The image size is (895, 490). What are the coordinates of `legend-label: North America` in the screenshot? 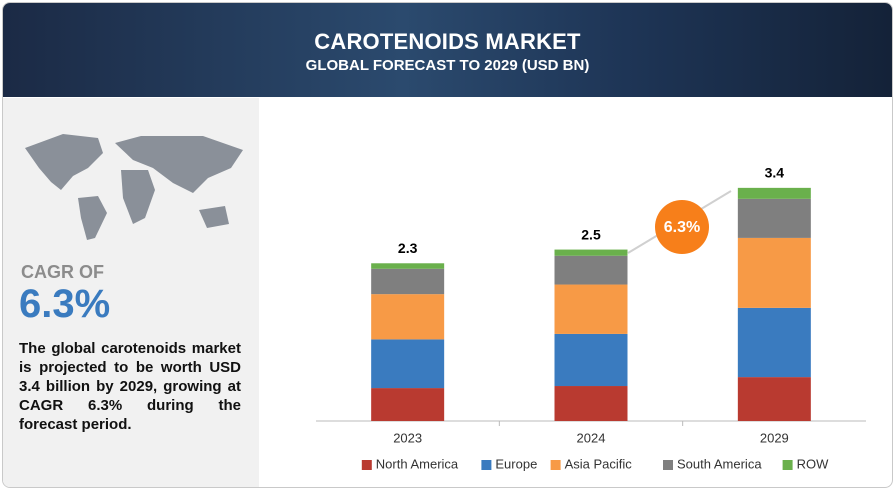 It's located at (417, 463).